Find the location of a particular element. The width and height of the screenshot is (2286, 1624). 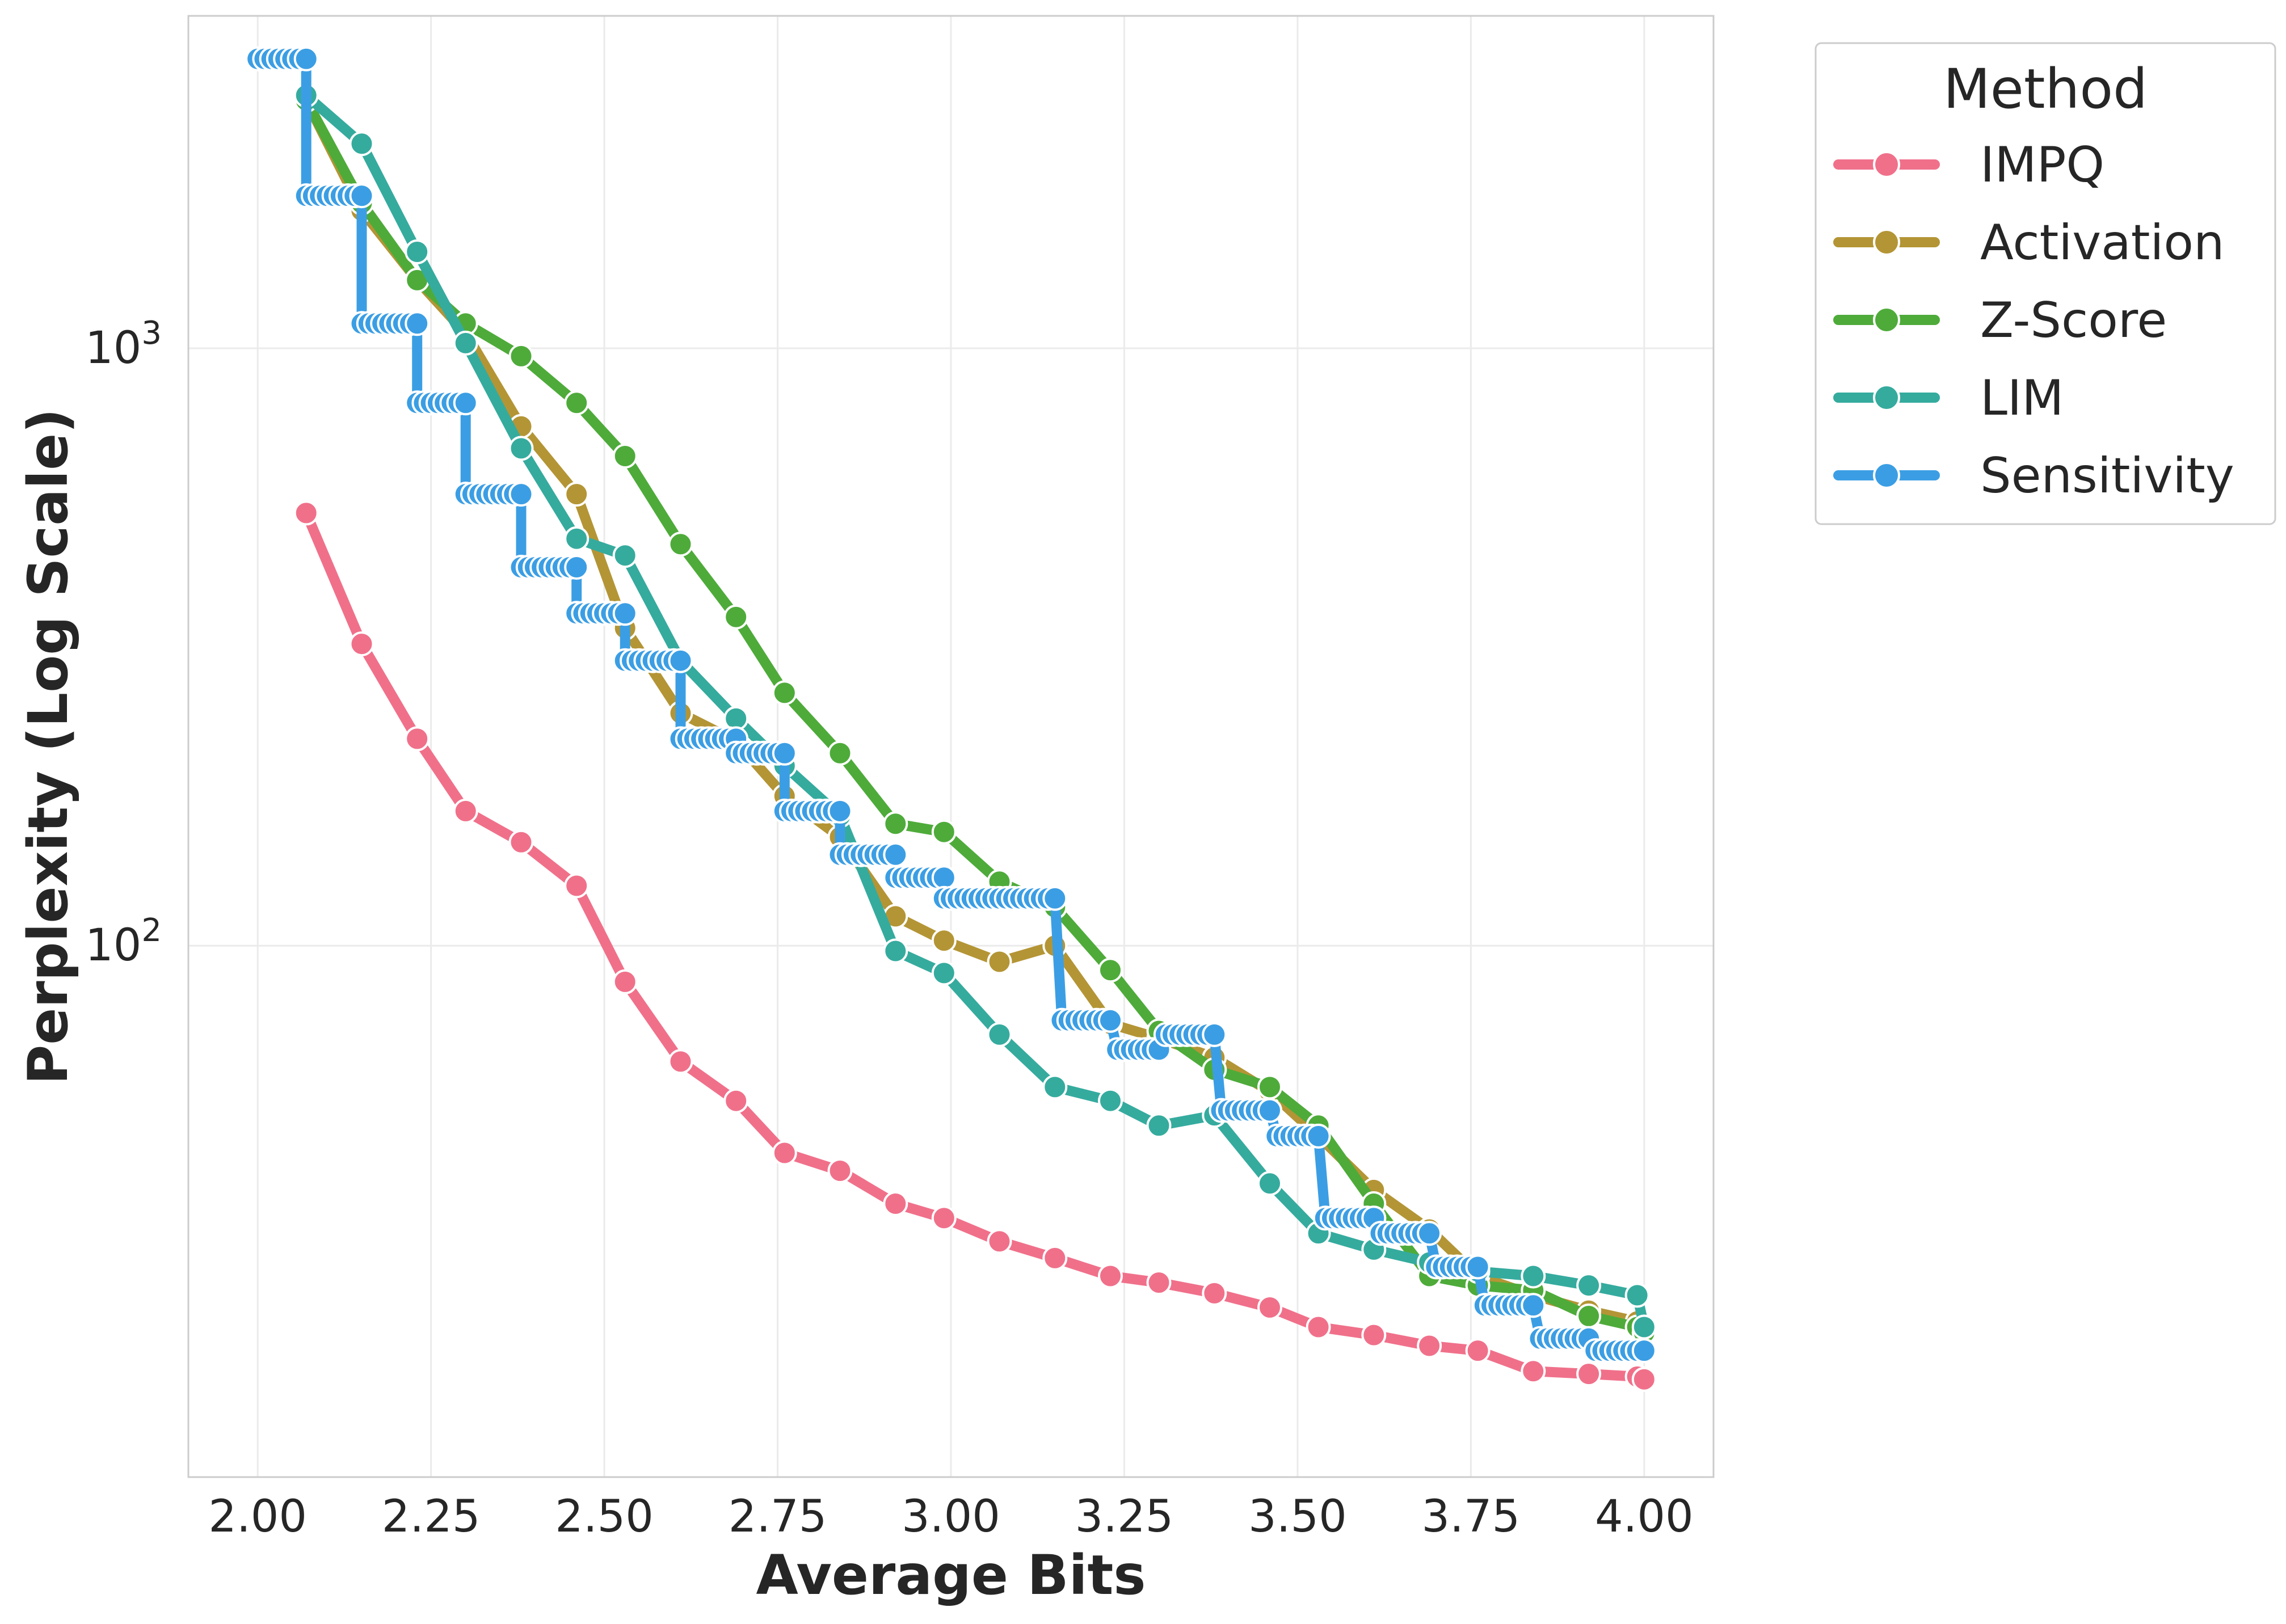

legend-label: Activation is located at coordinates (2102, 242).